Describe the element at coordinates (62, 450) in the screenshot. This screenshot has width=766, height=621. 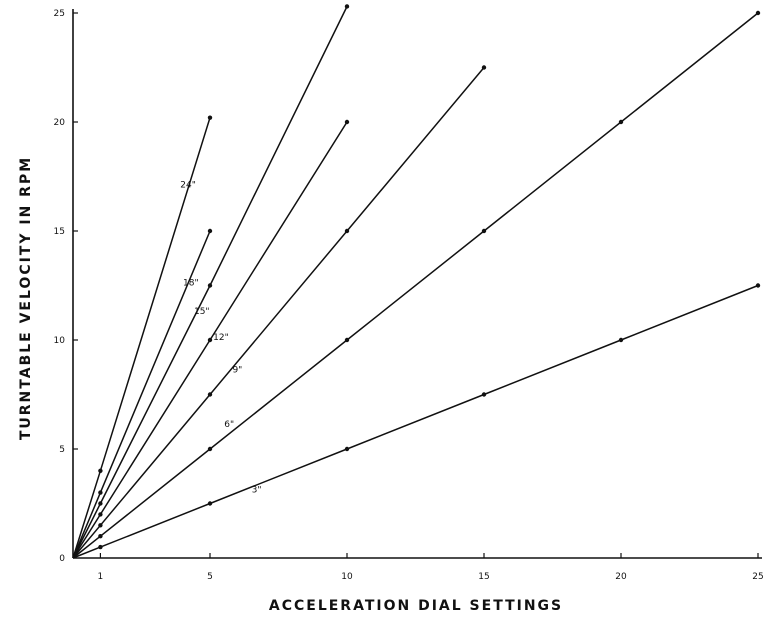
I see `y-tick-label: 5` at that location.